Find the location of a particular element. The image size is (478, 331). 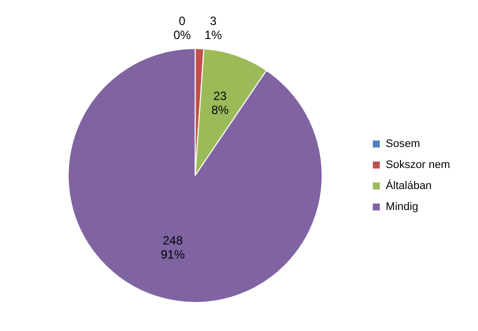

legend-label: Sosem is located at coordinates (403, 144).